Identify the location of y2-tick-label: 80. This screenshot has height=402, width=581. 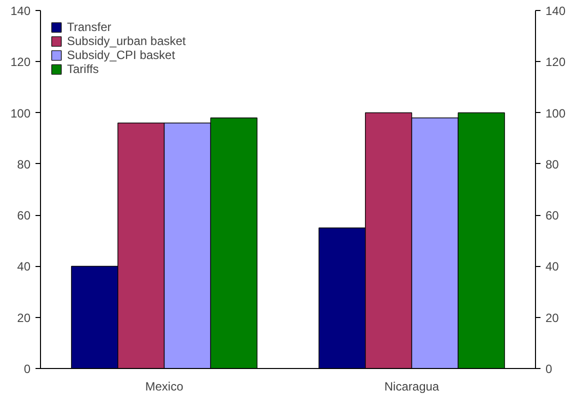
(553, 164).